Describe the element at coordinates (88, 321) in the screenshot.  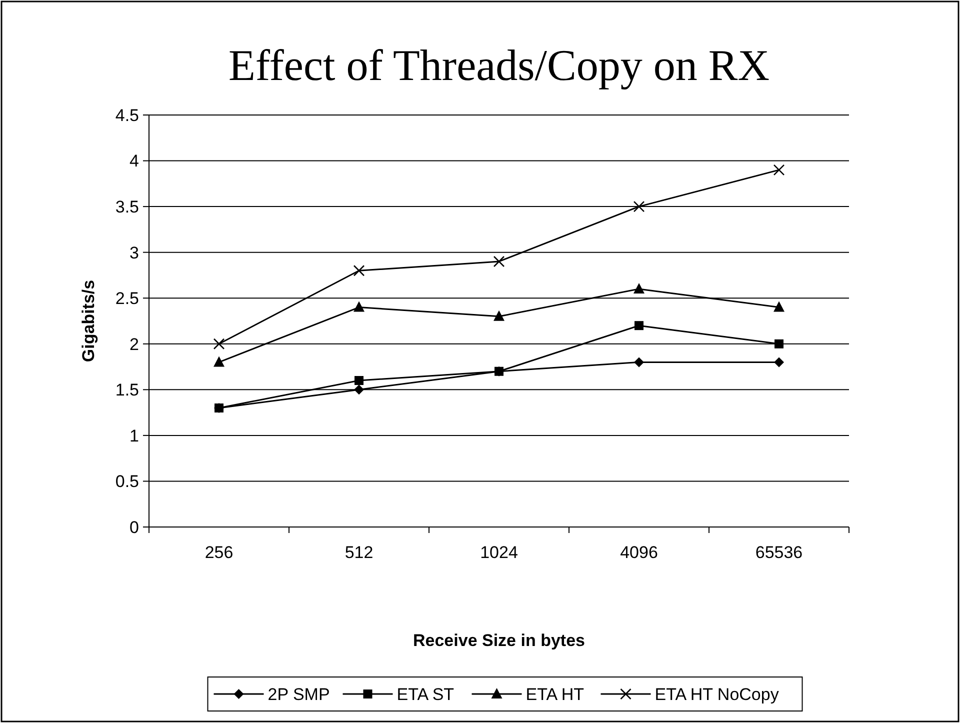
I see `y-axis-title: Gigabits/s` at that location.